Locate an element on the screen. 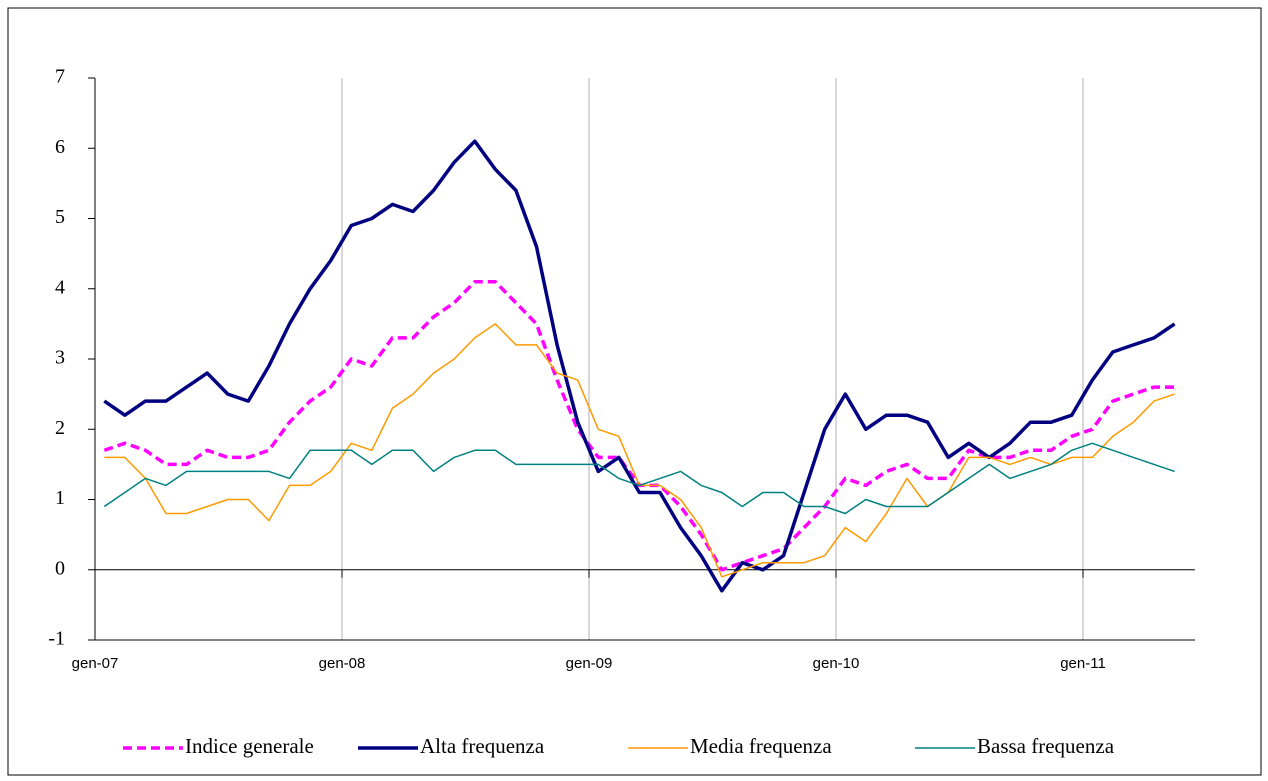 This screenshot has width=1268, height=781. y-tick-label: 6 is located at coordinates (60, 147).